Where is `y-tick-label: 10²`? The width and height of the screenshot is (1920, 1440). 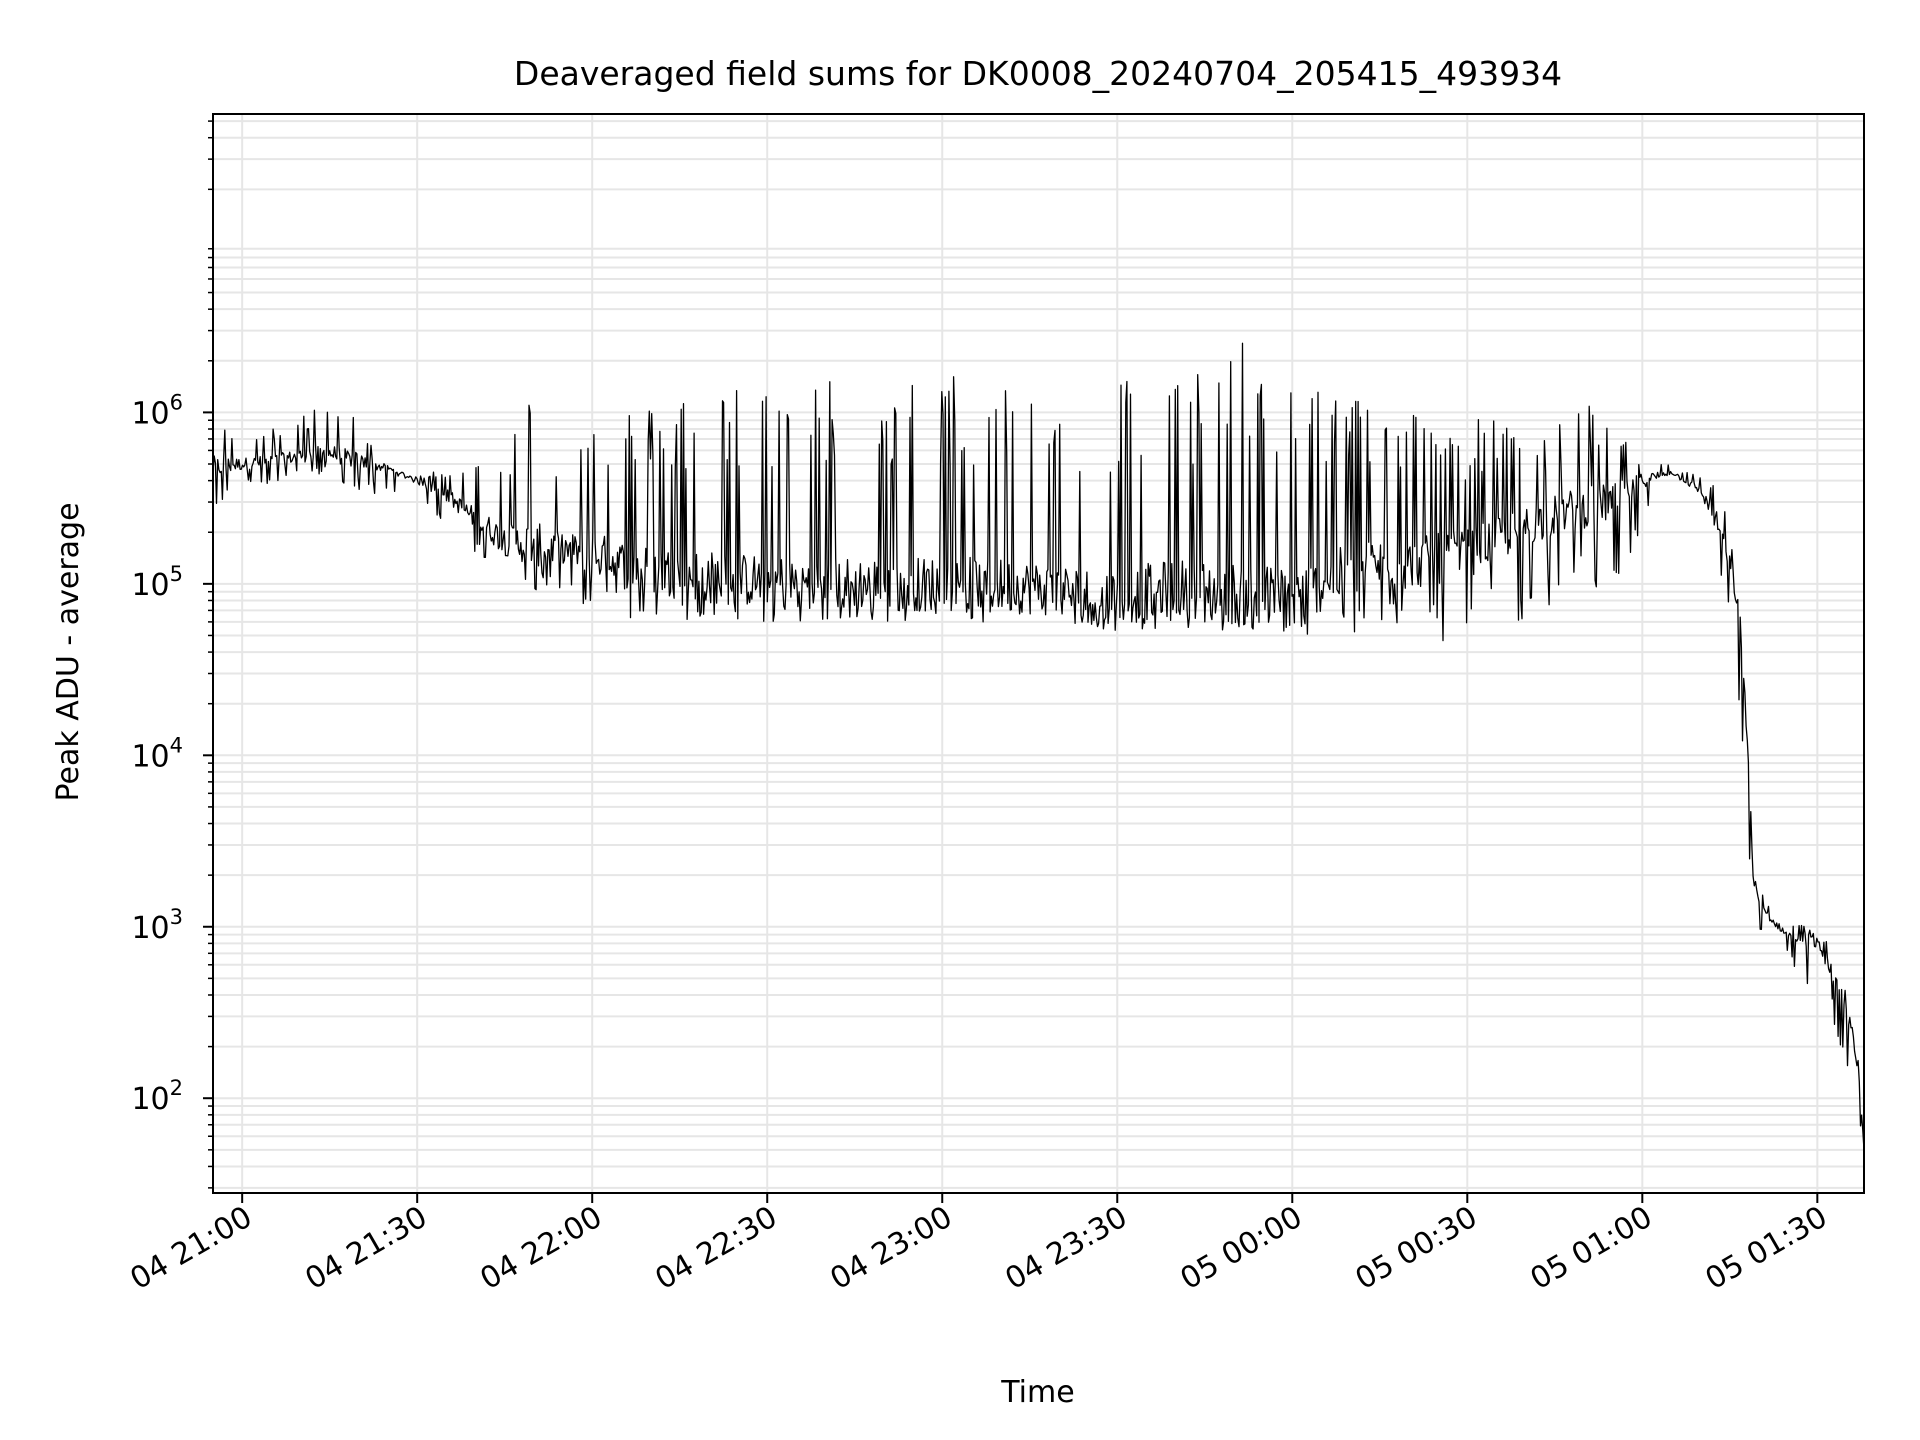
y-tick-label: 10² is located at coordinates (157, 1096).